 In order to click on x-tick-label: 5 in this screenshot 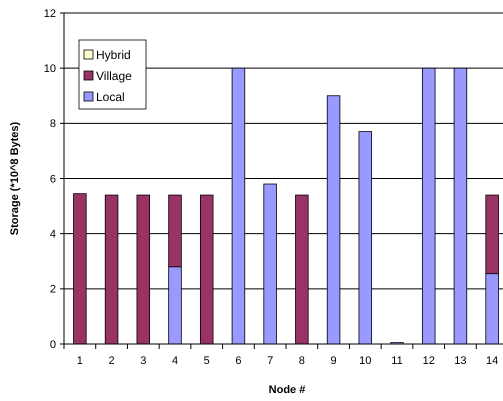, I will do `click(207, 361)`.